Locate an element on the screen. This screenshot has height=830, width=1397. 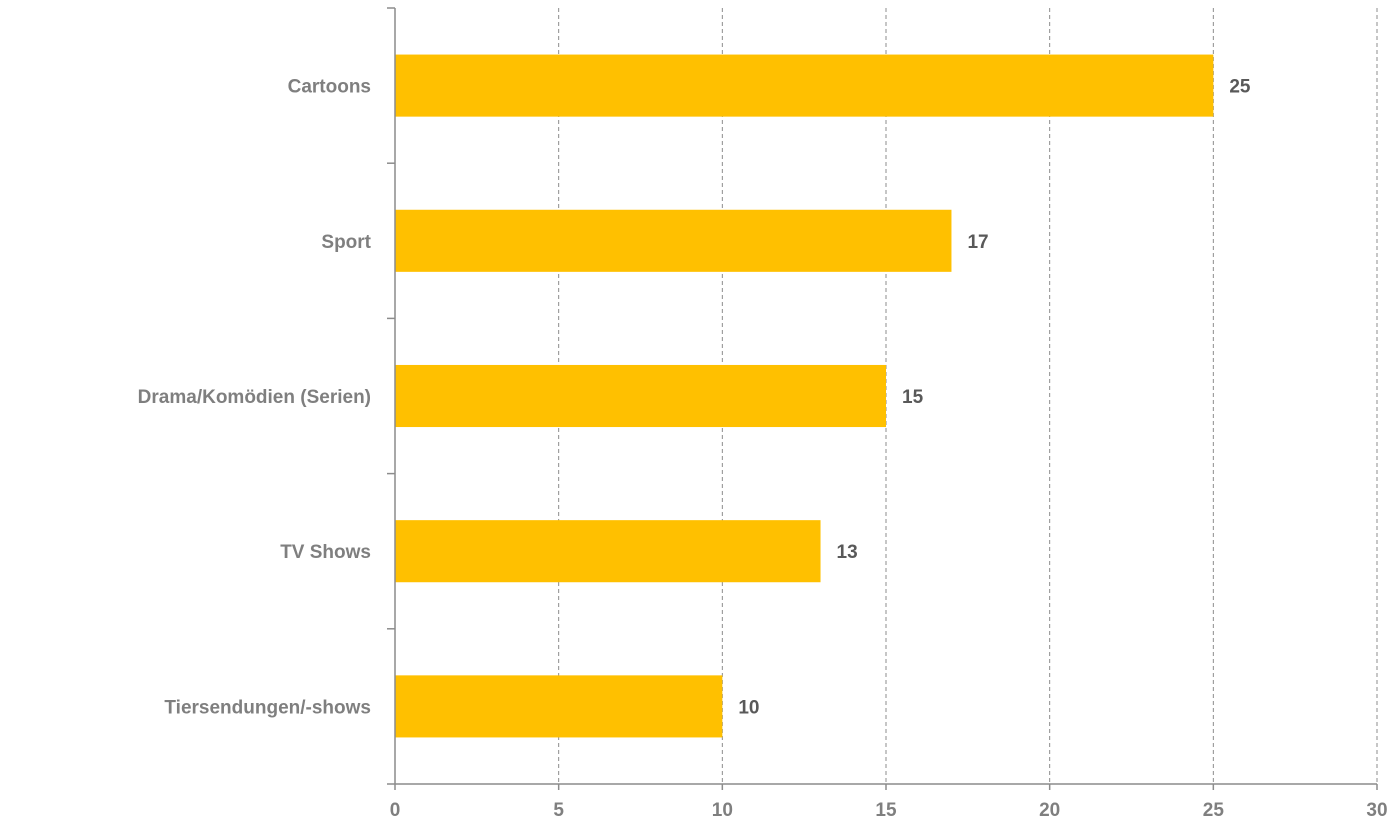
x-tick-label: 25 is located at coordinates (1214, 810).